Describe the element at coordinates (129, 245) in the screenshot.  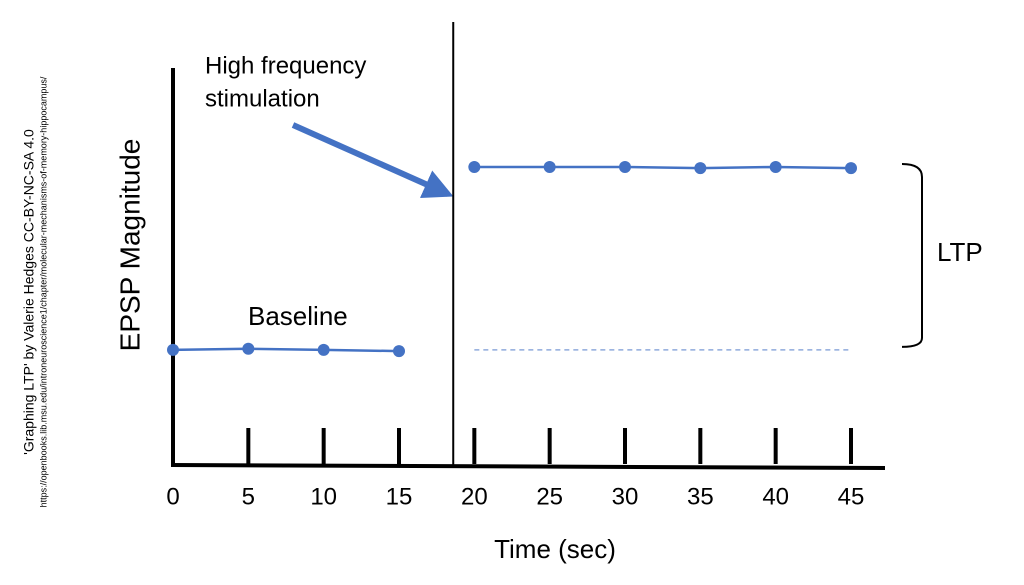
I see `y-axis-label: EPSP Magnitude` at that location.